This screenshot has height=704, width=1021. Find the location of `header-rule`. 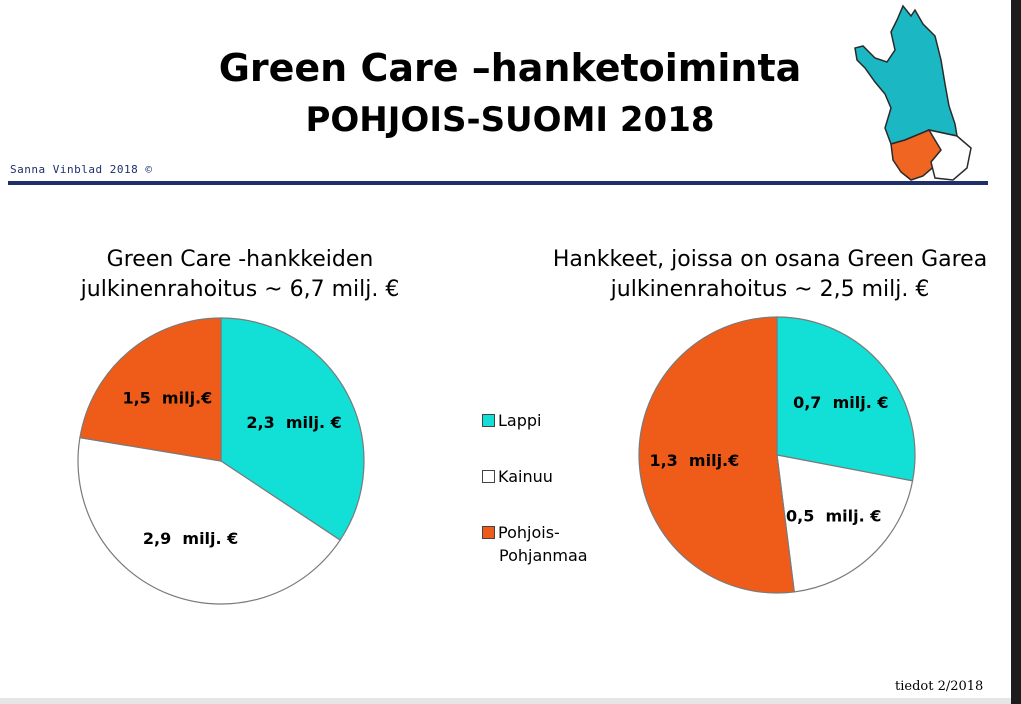

header-rule is located at coordinates (498, 183).